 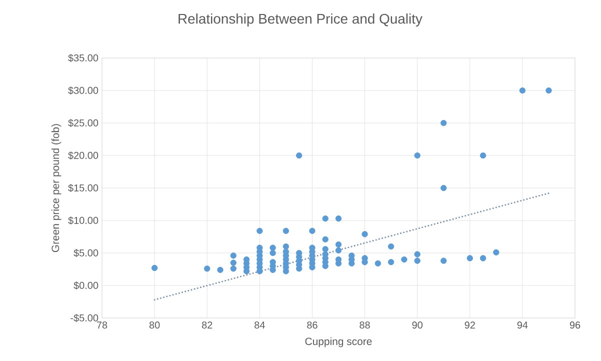 What do you see at coordinates (83, 220) in the screenshot?
I see `y-tick-label: $10.00` at bounding box center [83, 220].